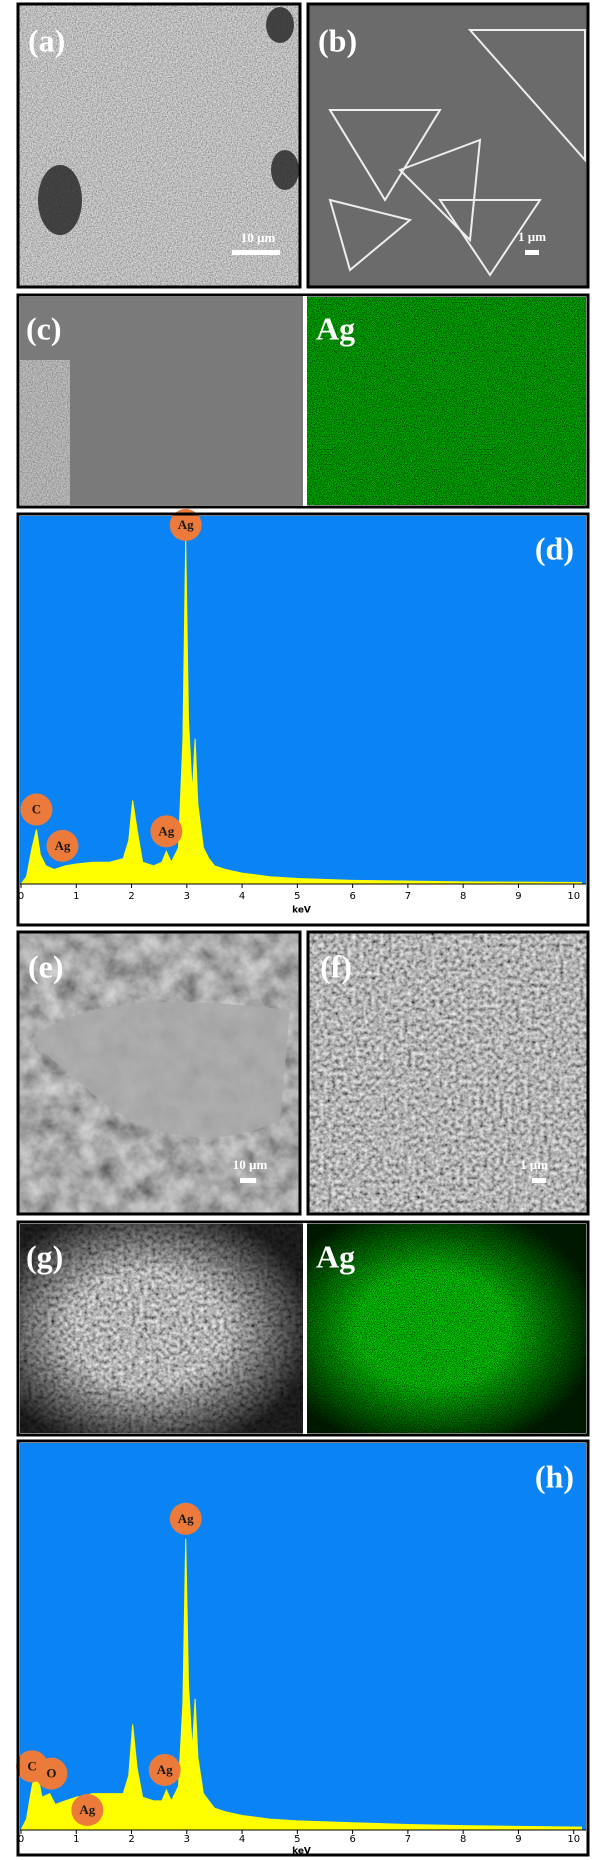  Describe the element at coordinates (554, 1476) in the screenshot. I see `panel-label: (h)` at that location.